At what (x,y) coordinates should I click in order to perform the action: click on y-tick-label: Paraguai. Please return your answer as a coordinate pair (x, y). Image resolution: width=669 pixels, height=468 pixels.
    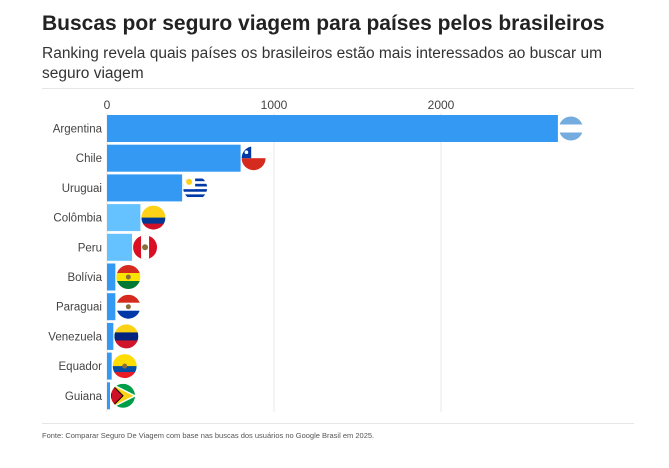
    Looking at the image, I should click on (79, 308).